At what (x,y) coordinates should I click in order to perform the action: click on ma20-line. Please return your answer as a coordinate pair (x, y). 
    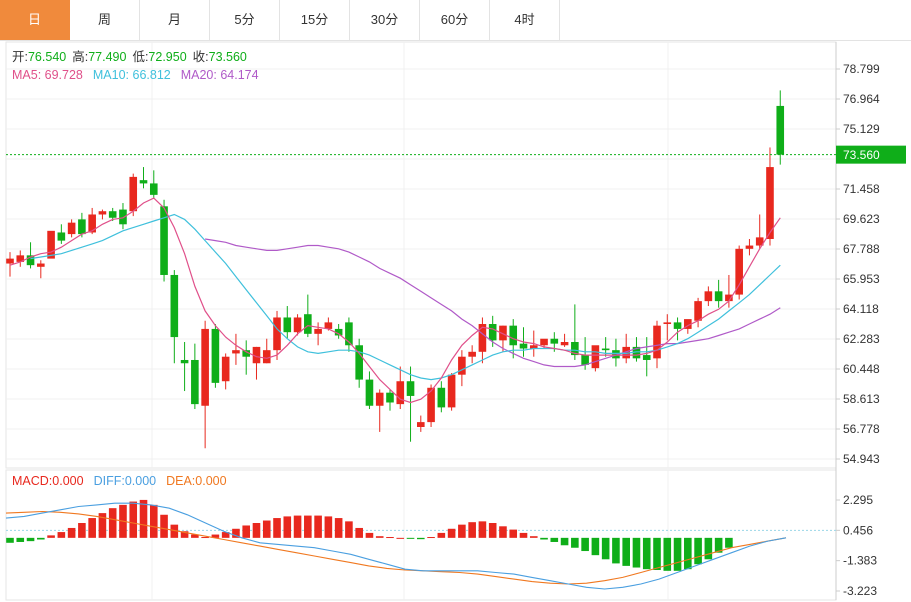
    Looking at the image, I should click on (493, 303).